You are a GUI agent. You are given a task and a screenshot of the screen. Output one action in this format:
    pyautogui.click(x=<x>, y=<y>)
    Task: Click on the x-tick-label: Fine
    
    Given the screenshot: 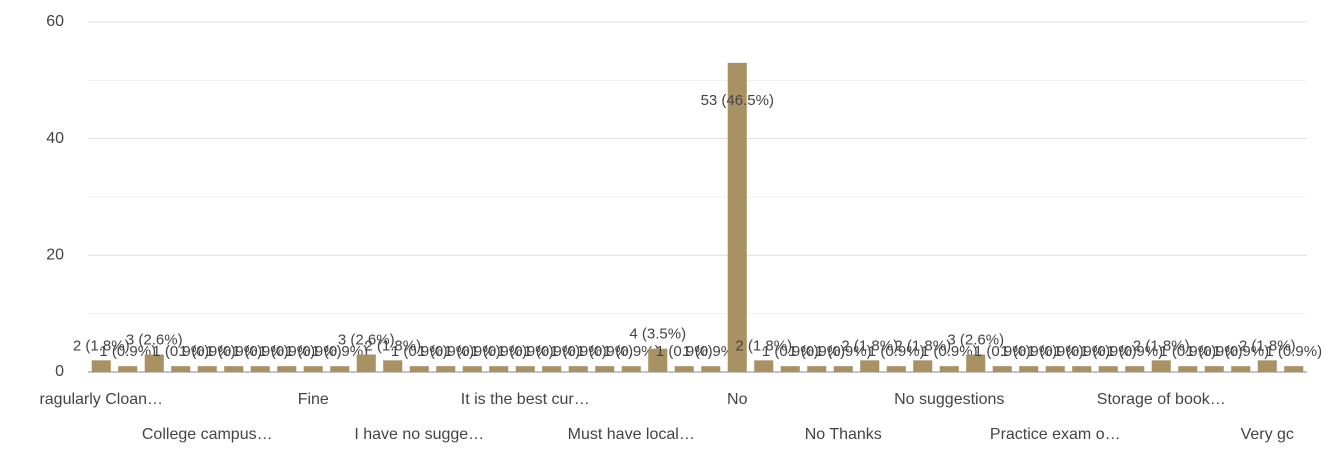 What is the action you would take?
    pyautogui.click(x=313, y=399)
    